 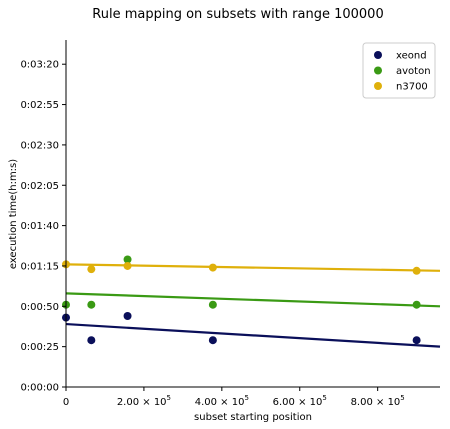 What do you see at coordinates (253, 417) in the screenshot?
I see `x-axis-label: subset starting position` at bounding box center [253, 417].